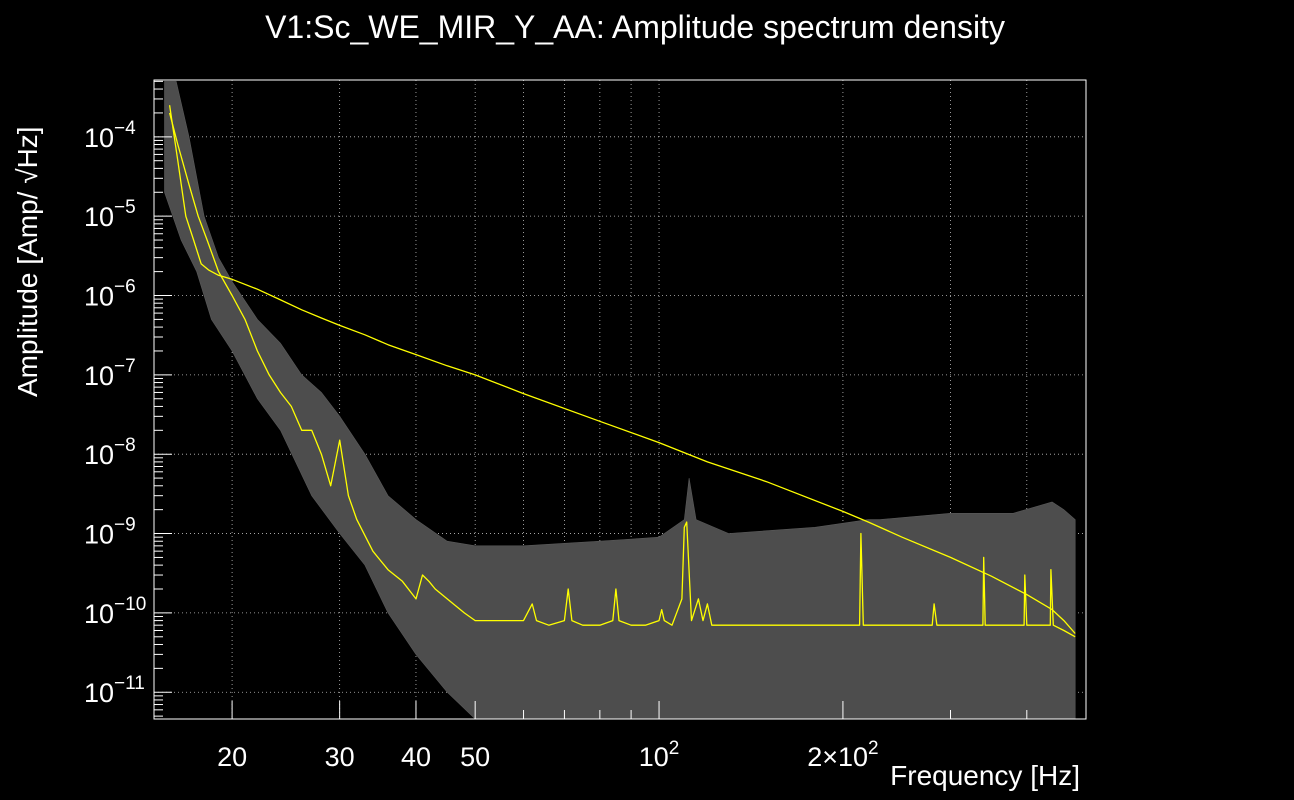 This screenshot has width=1294, height=800. Describe the element at coordinates (115, 413) in the screenshot. I see `y-tick-labels: 10⁻⁴ 10⁻⁵ 10⁻⁶ 10⁻⁷ 10⁻⁸ 10⁻⁹ 10⁻¹⁰ 10⁻¹¹` at that location.